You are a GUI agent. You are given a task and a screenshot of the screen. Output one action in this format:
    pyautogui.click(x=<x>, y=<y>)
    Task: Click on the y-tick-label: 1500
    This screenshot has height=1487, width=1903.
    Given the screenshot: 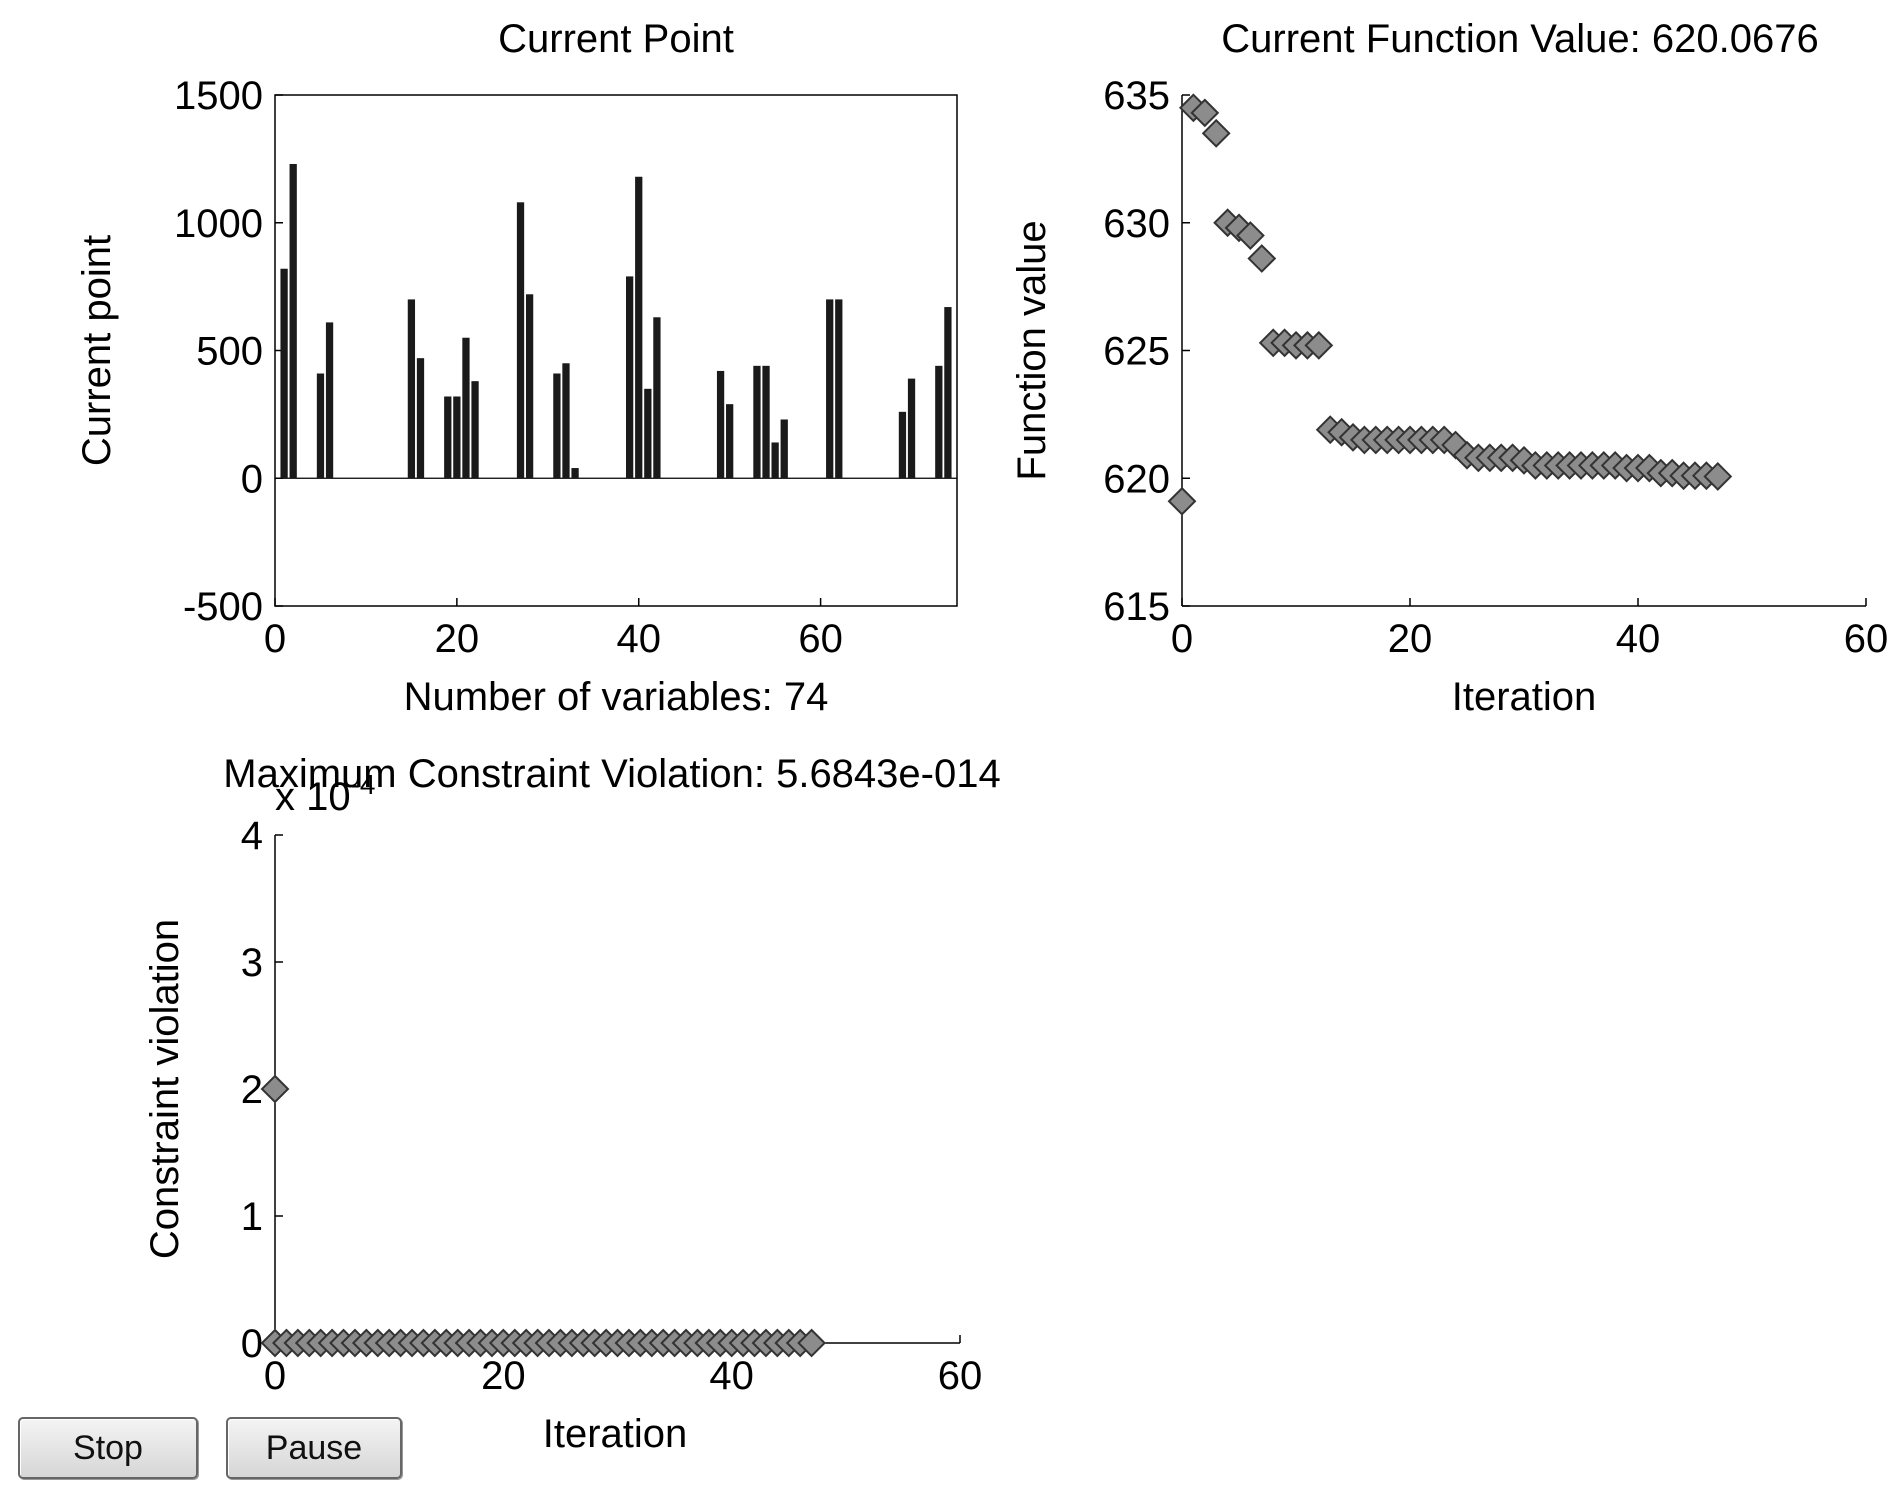 What is the action you would take?
    pyautogui.click(x=218, y=96)
    